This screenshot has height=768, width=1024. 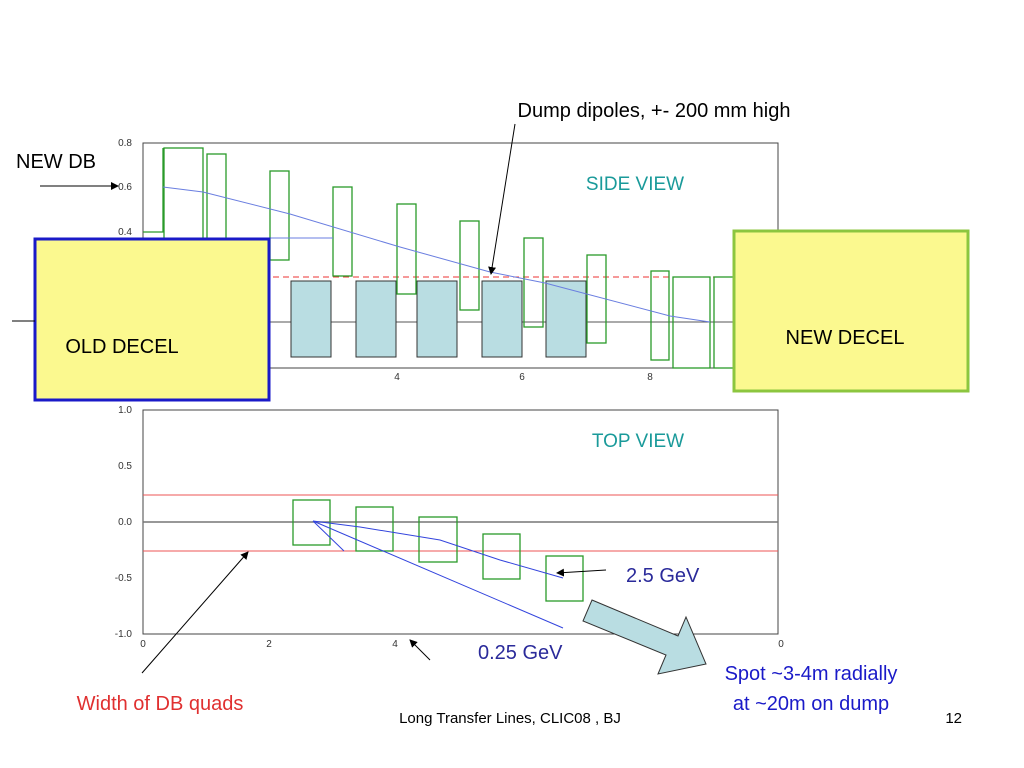 I want to click on label: SIDE VIEW, so click(x=635, y=184).